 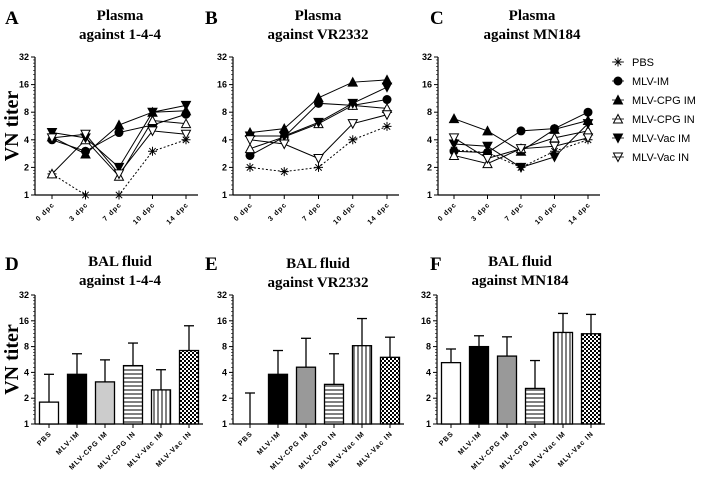 What do you see at coordinates (119, 153) in the screenshot?
I see `series-mlv-vac-in` at bounding box center [119, 153].